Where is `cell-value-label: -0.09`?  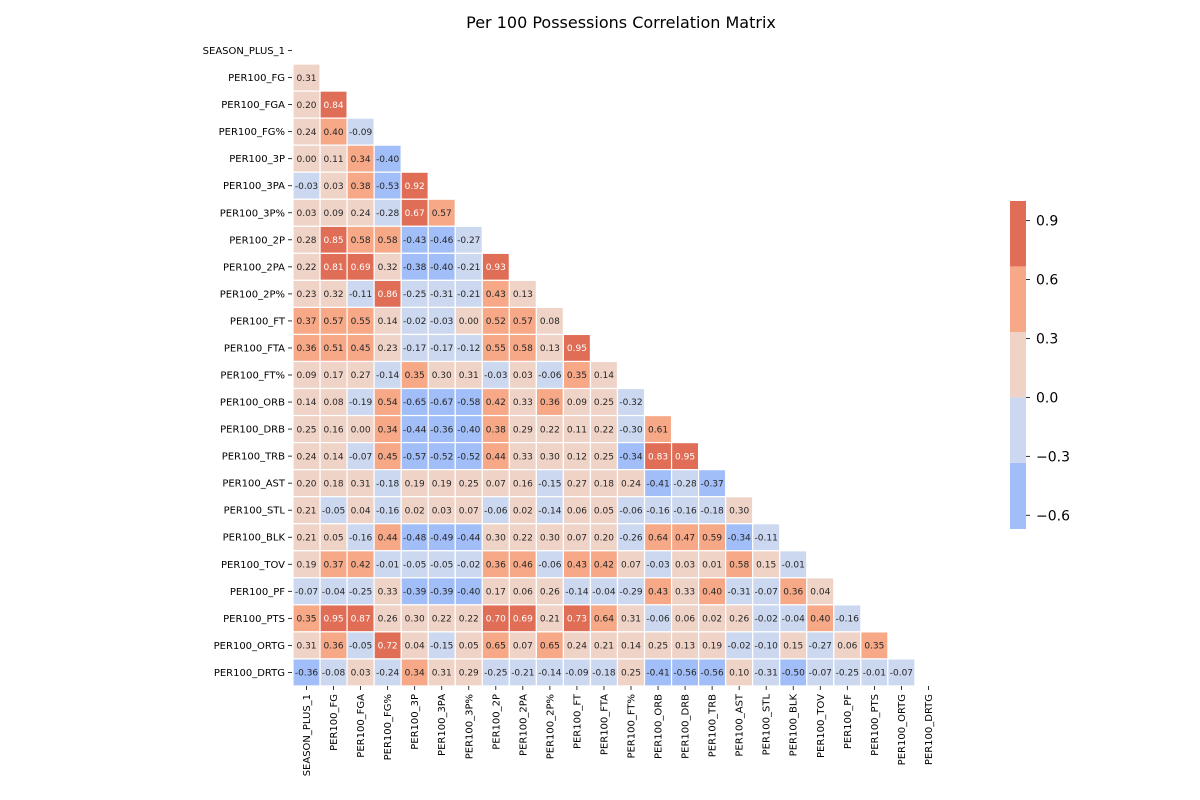 cell-value-label: -0.09 is located at coordinates (577, 674).